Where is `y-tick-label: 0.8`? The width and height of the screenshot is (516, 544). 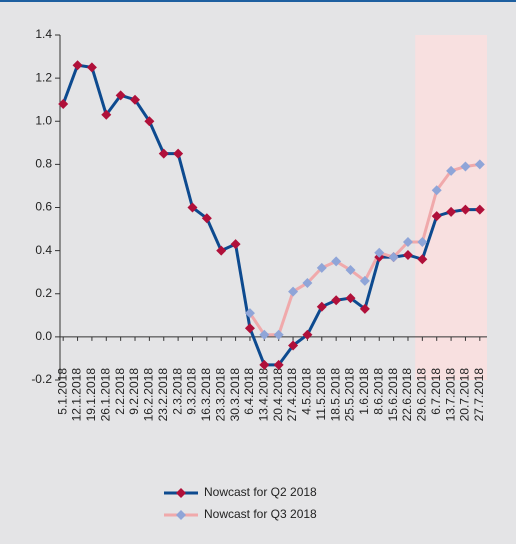 y-tick-label: 0.8 is located at coordinates (43, 164).